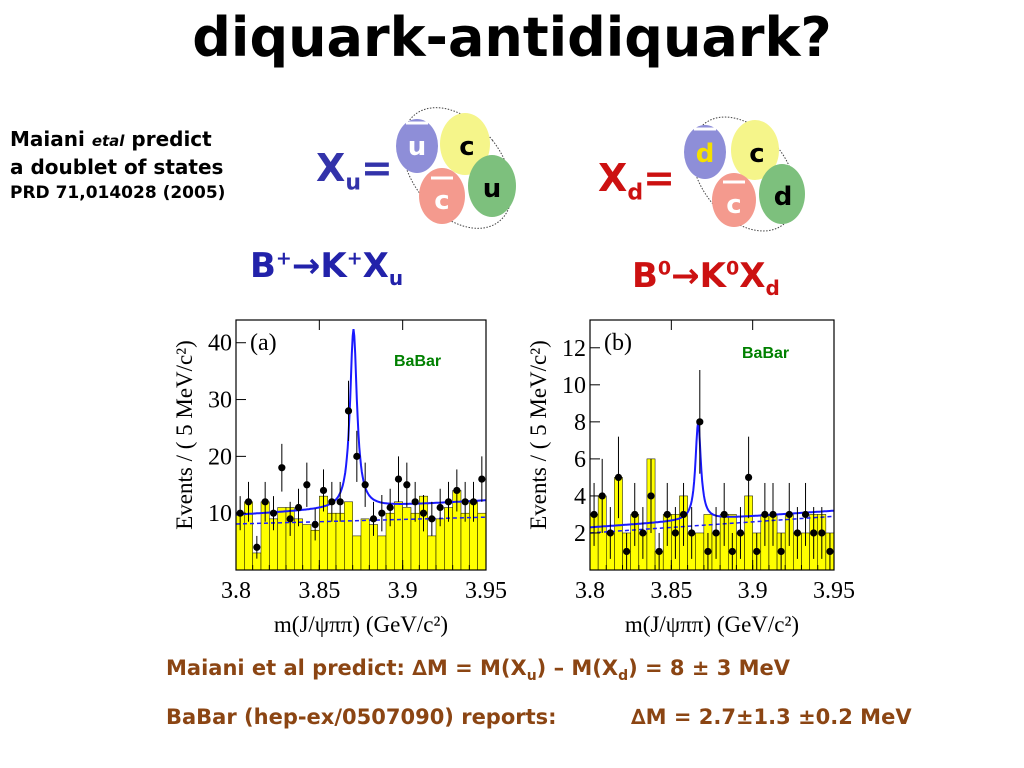 The image size is (1024, 768). I want to click on xu-quark-ubar: u, so click(417, 147).